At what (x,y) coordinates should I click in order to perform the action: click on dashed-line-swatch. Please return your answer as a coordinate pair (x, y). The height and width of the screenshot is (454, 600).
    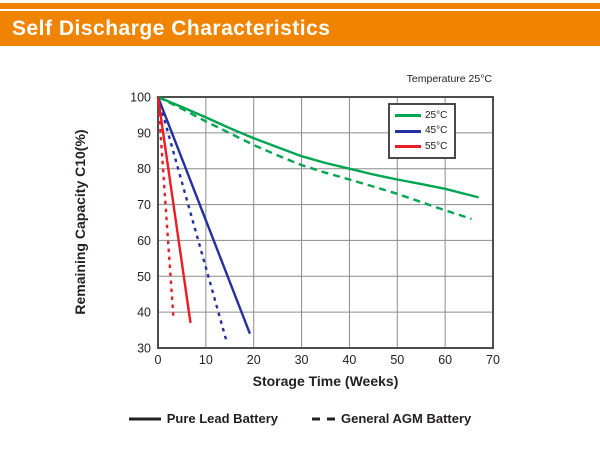
    Looking at the image, I should click on (323, 418).